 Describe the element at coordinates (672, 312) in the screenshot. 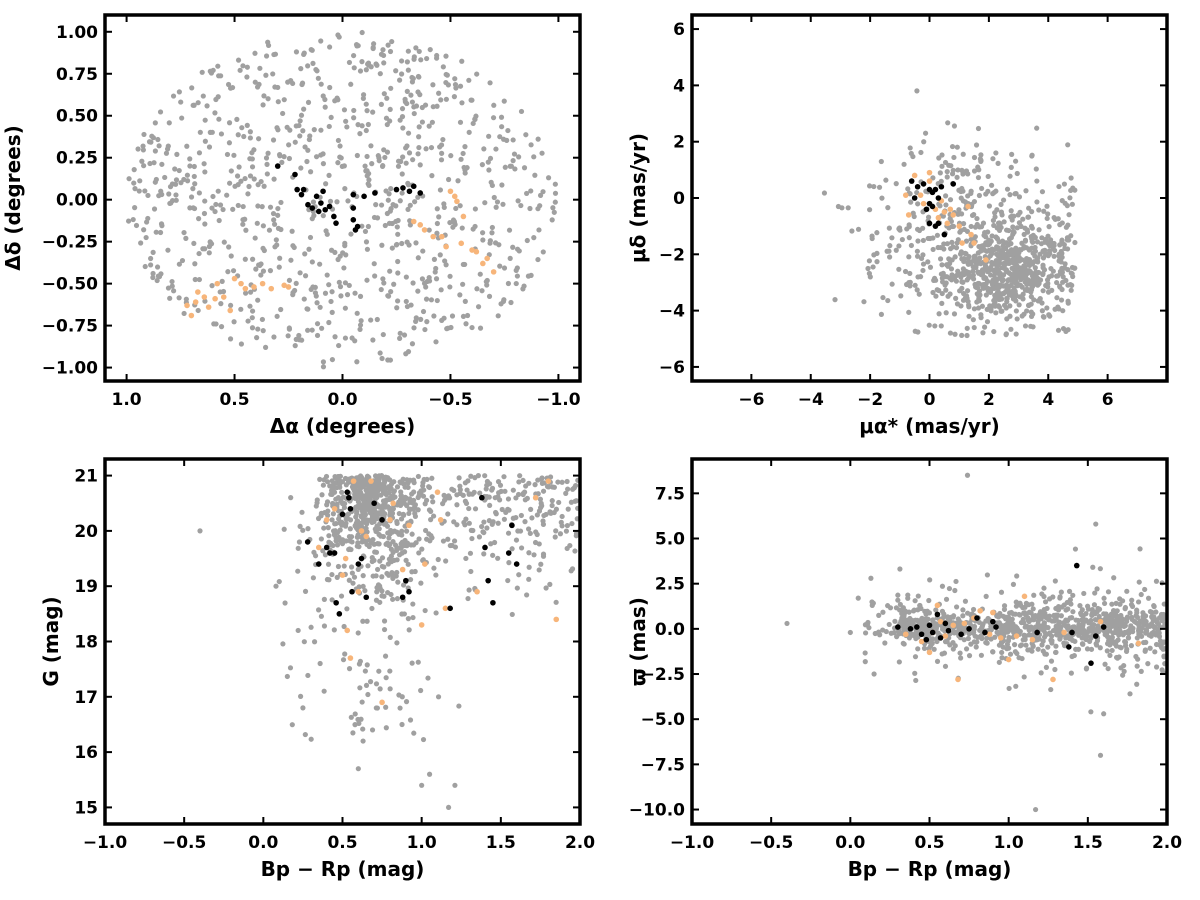

I see `y-tick-label: −4` at that location.